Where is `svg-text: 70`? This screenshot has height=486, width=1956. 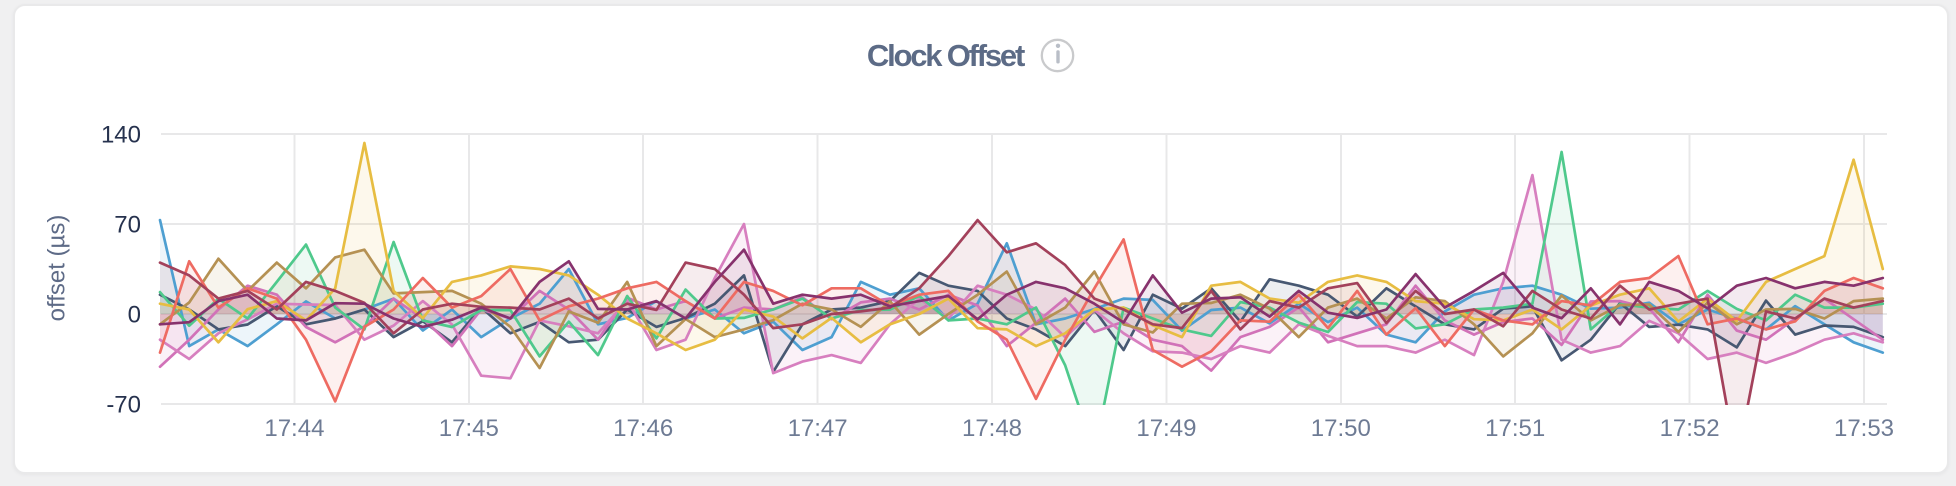
svg-text: 70 is located at coordinates (127, 225).